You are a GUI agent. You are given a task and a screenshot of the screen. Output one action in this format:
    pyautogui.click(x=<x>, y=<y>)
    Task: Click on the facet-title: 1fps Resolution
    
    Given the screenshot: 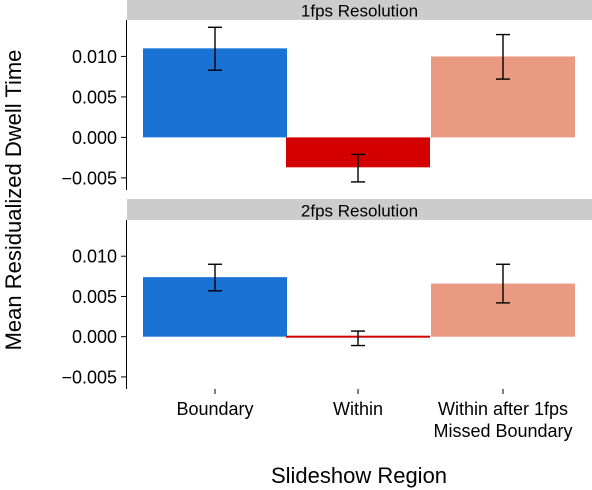 What is the action you would take?
    pyautogui.click(x=359, y=11)
    